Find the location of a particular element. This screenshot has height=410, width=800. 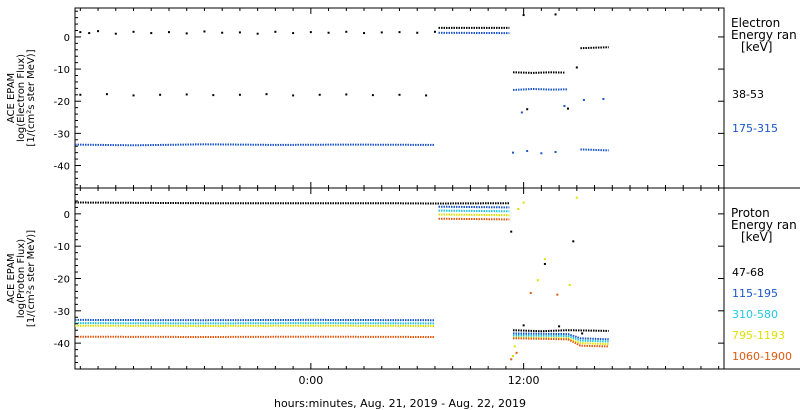

proton-legend-entry: 115-195 is located at coordinates (755, 293).